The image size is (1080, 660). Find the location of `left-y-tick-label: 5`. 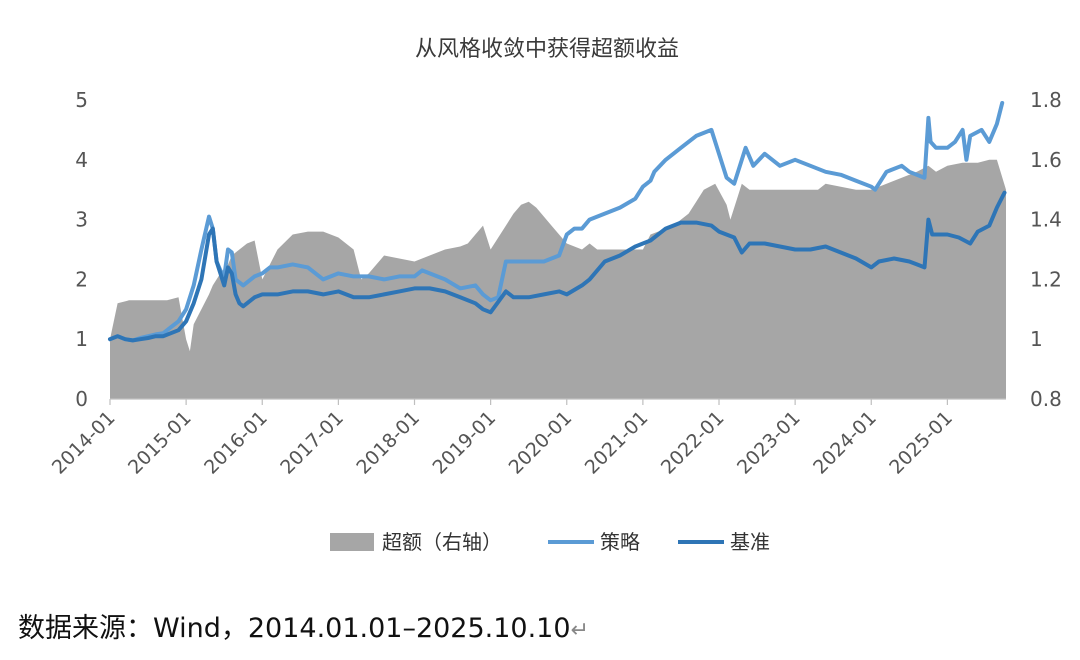

left-y-tick-label: 5 is located at coordinates (81, 100).